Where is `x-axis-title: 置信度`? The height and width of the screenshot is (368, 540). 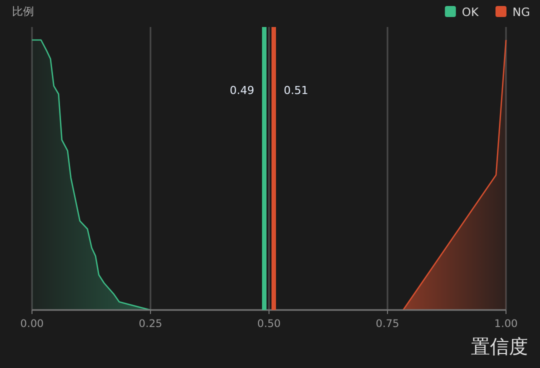 x-axis-title: 置信度 is located at coordinates (499, 347).